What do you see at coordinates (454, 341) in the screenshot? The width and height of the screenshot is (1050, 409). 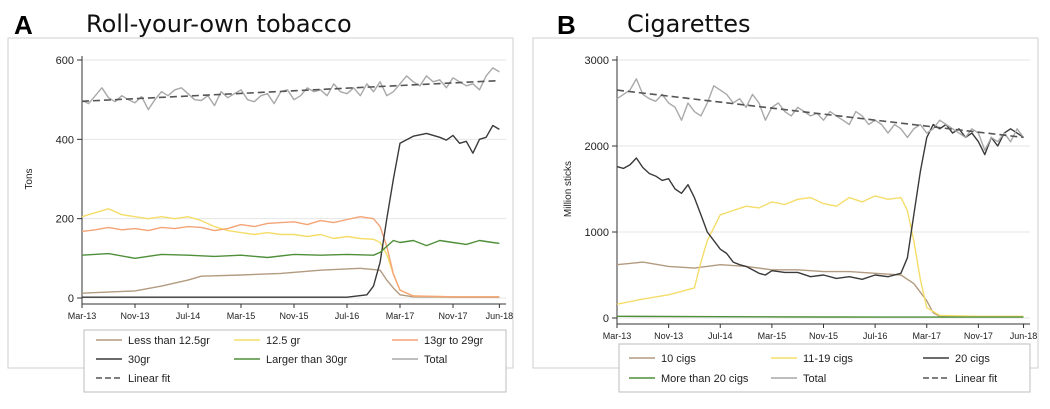 I see `legend-label-13gr-to-29gr: 13gr to 29gr` at bounding box center [454, 341].